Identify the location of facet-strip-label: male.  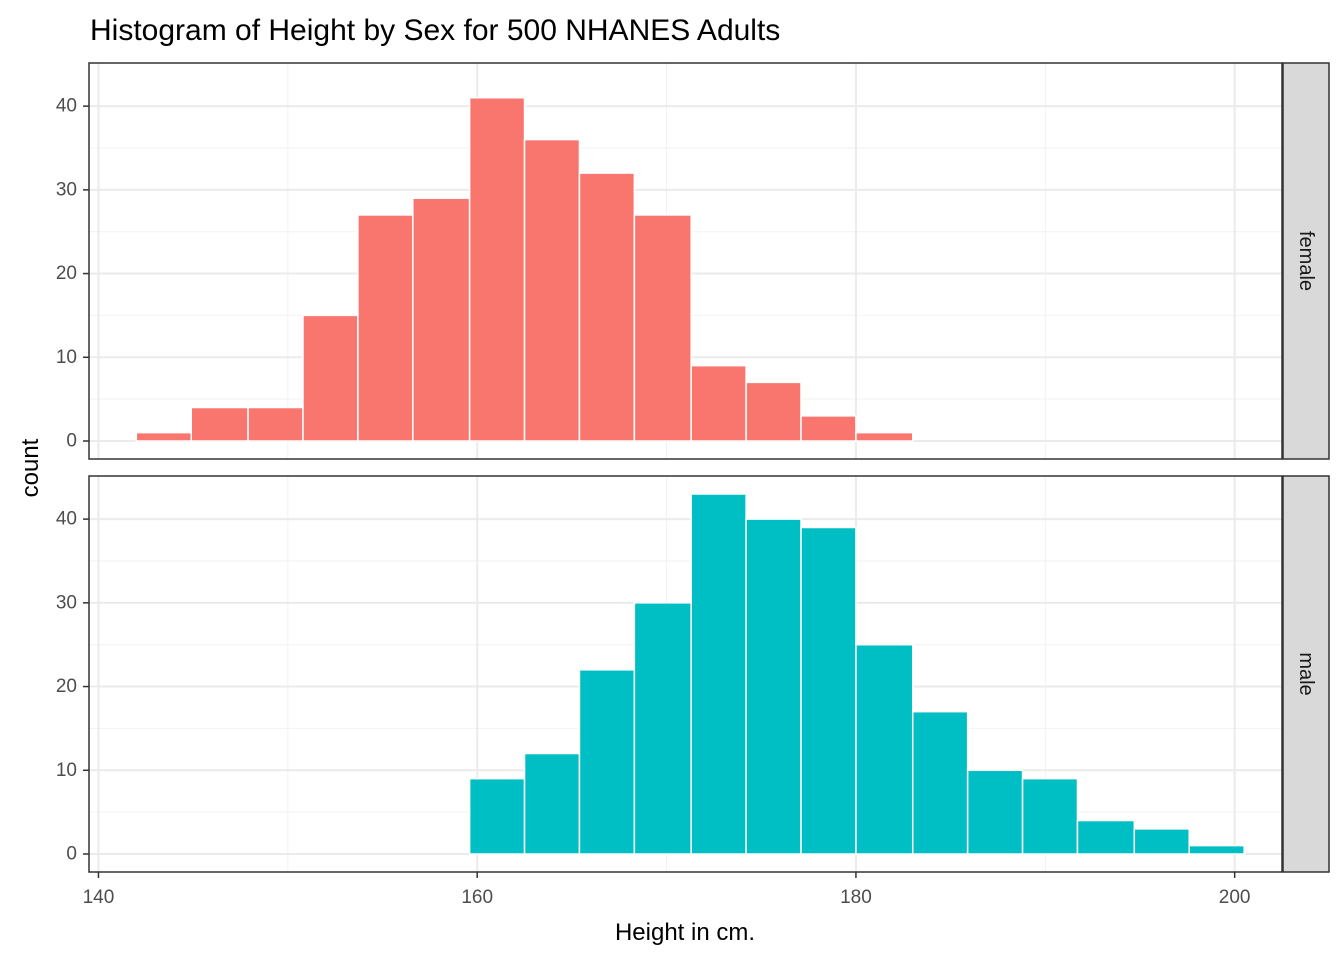
(1306, 673).